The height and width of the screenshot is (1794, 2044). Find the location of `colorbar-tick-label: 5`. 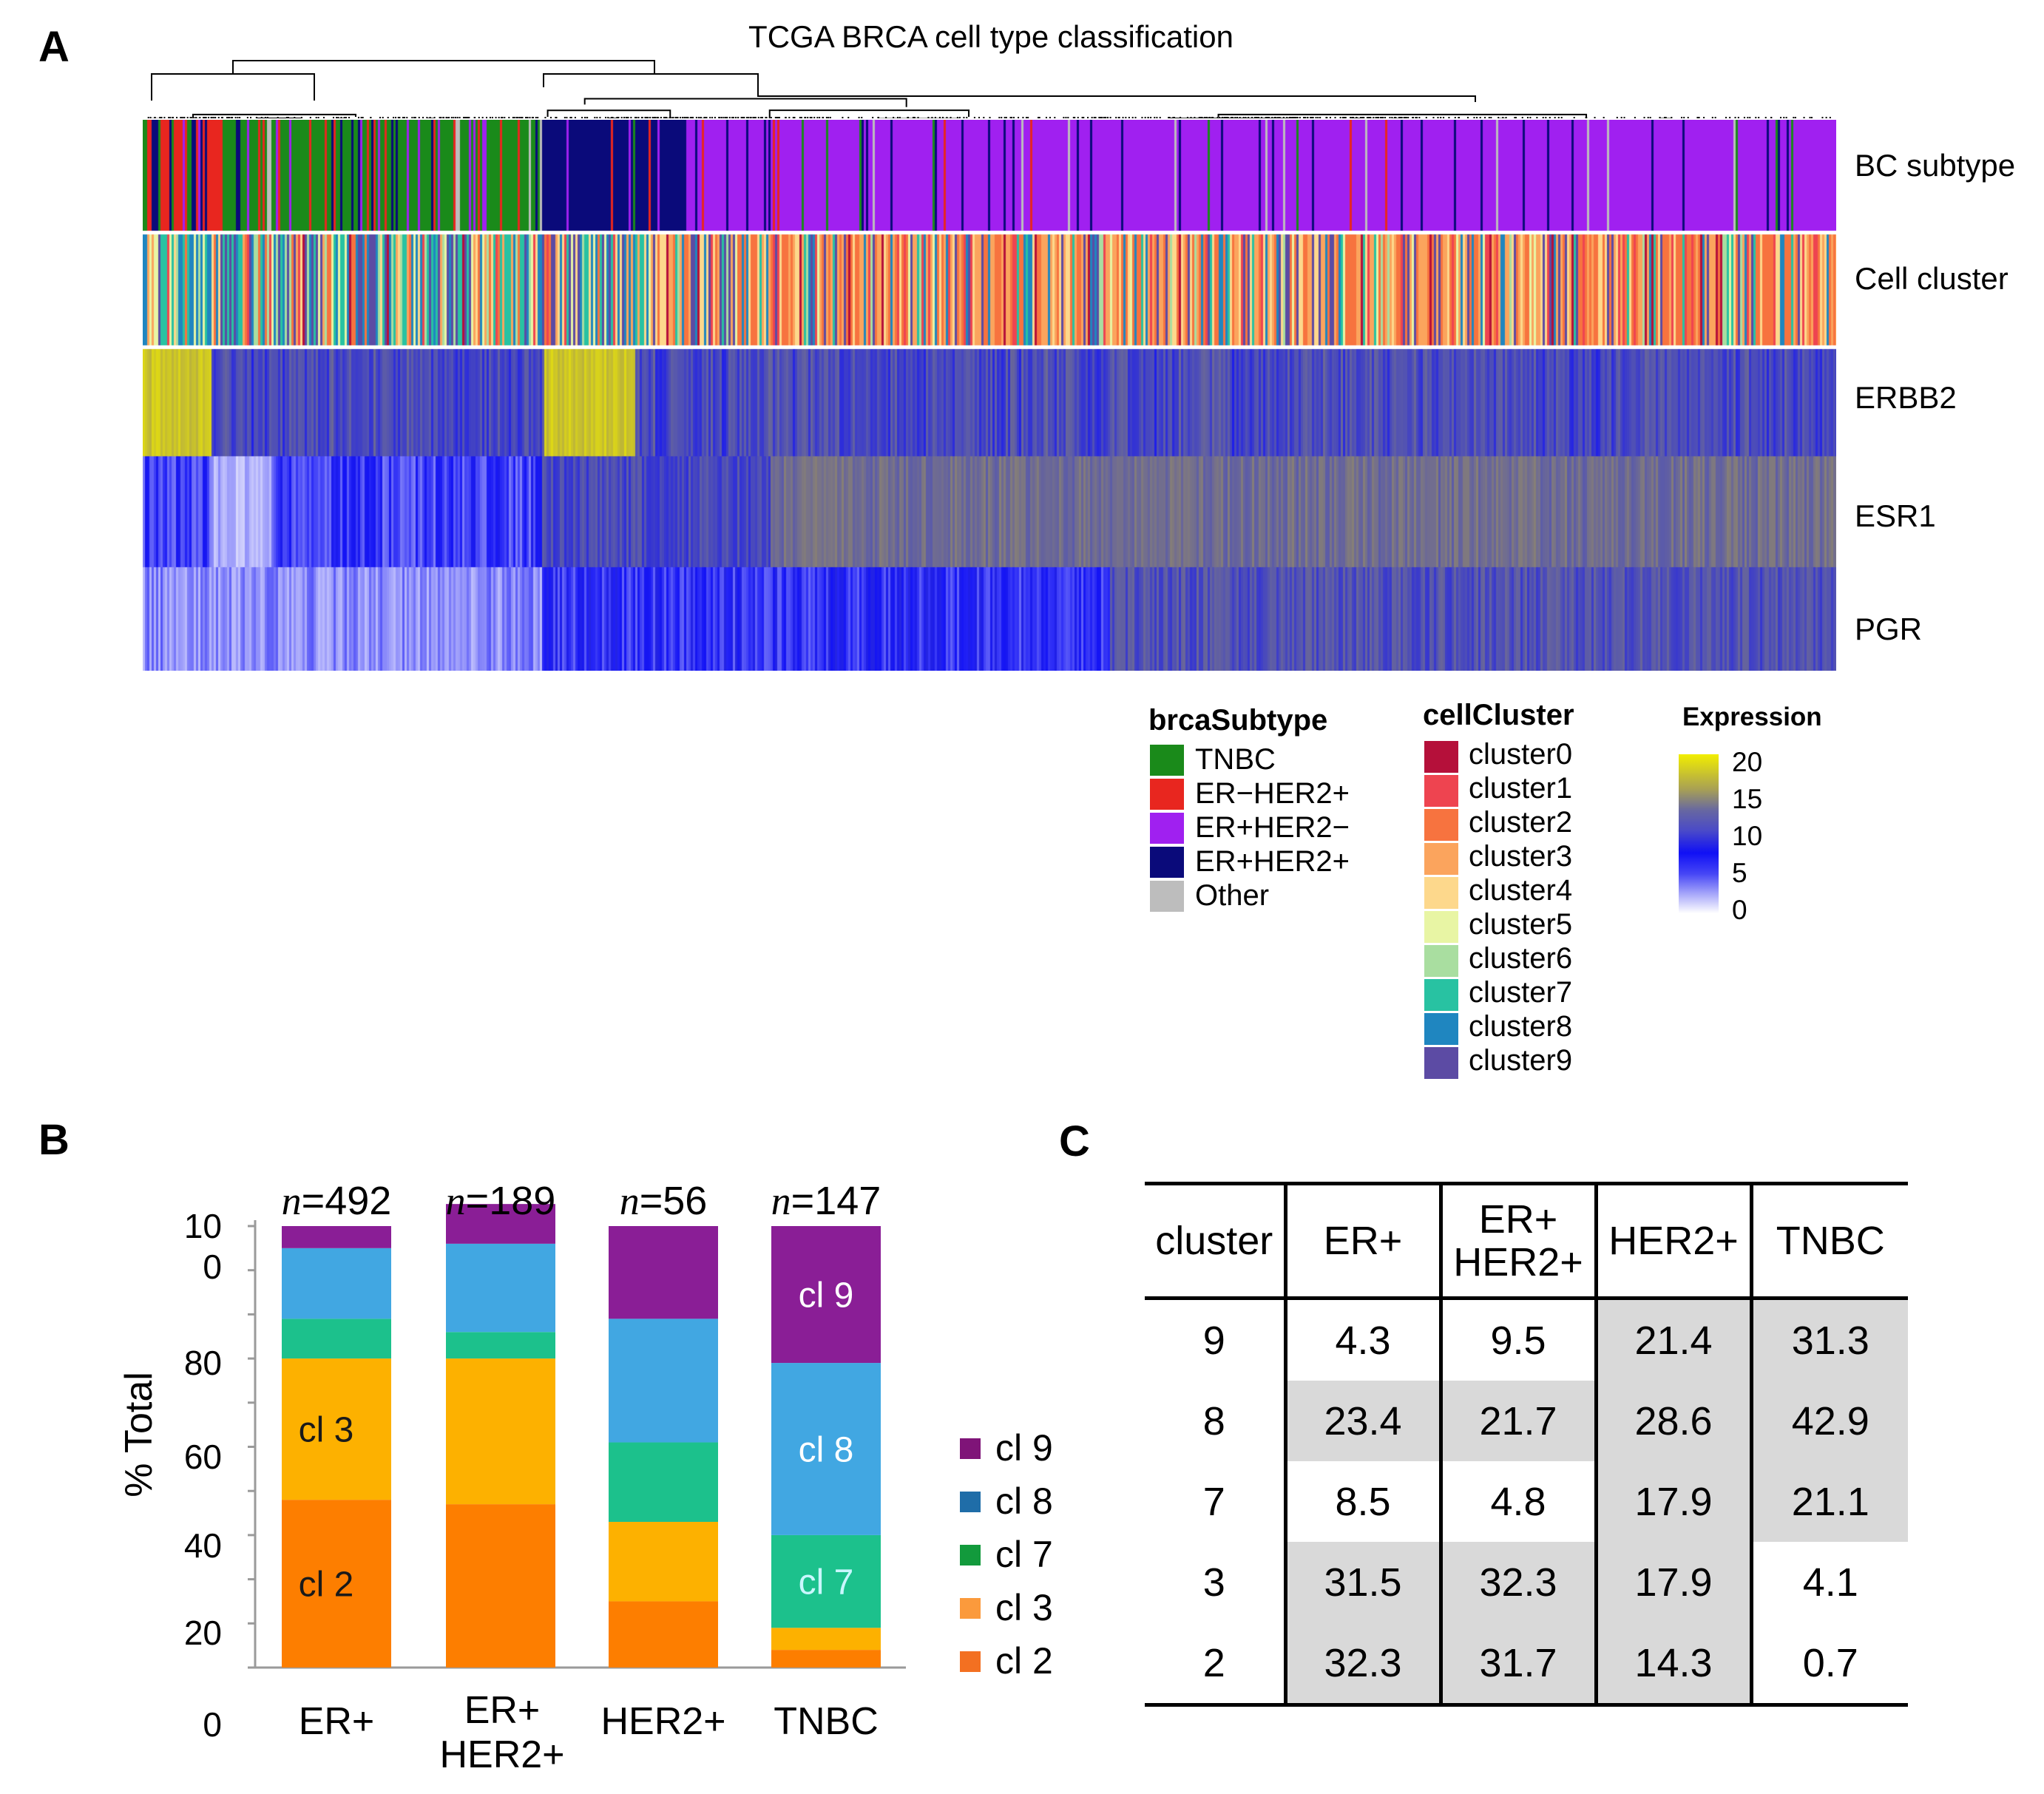

colorbar-tick-label: 5 is located at coordinates (1740, 873).